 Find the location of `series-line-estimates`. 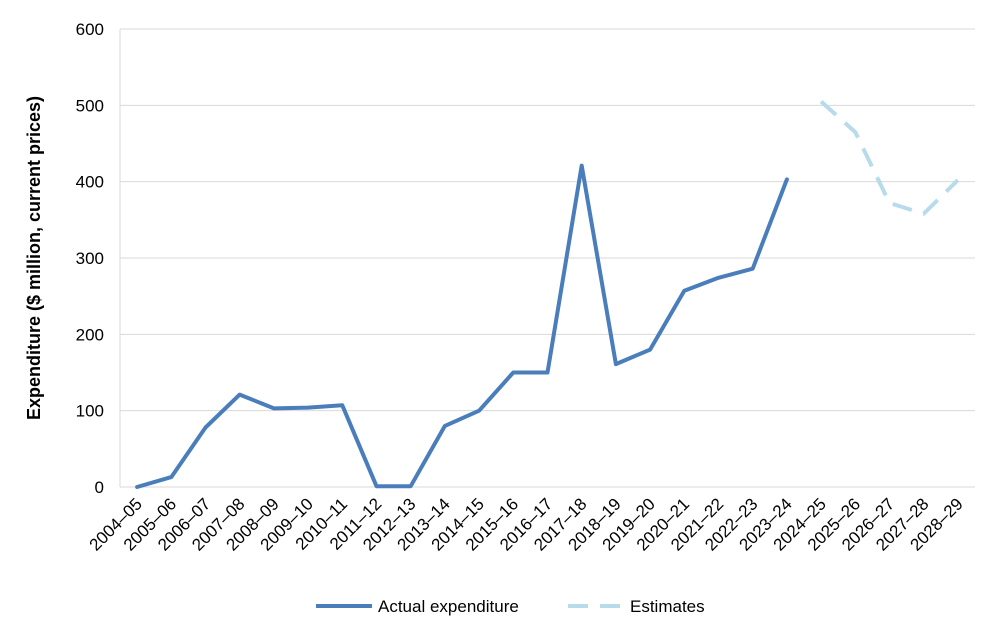

series-line-estimates is located at coordinates (889, 158).